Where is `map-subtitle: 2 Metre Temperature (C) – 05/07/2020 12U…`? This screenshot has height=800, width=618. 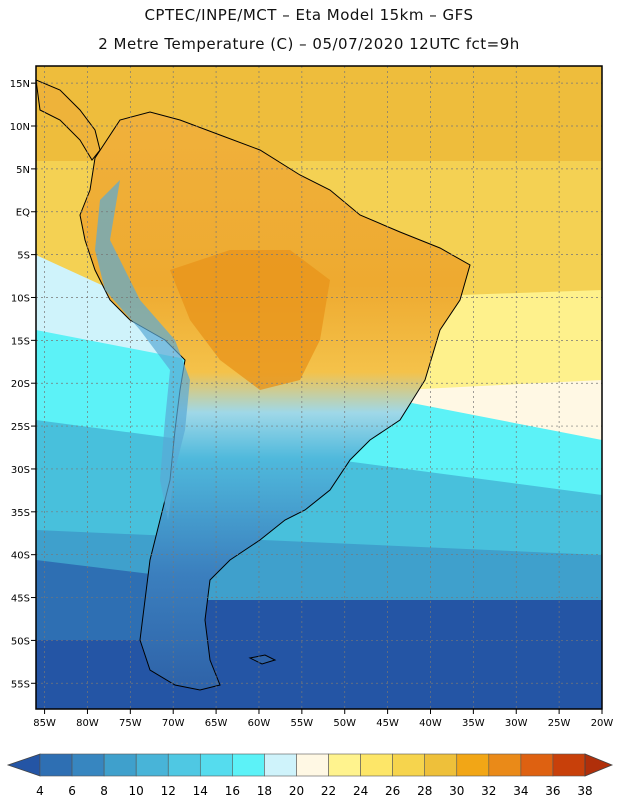
map-subtitle: 2 Metre Temperature (C) – 05/07/2020 12U… is located at coordinates (309, 44).